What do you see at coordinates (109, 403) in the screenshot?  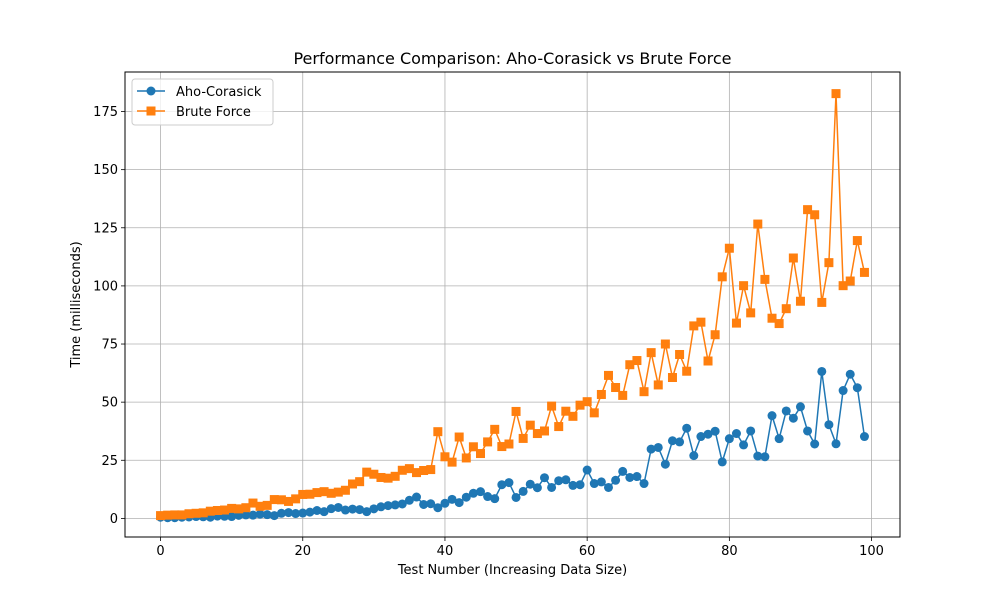 I see `y-tick-label: 50` at bounding box center [109, 403].